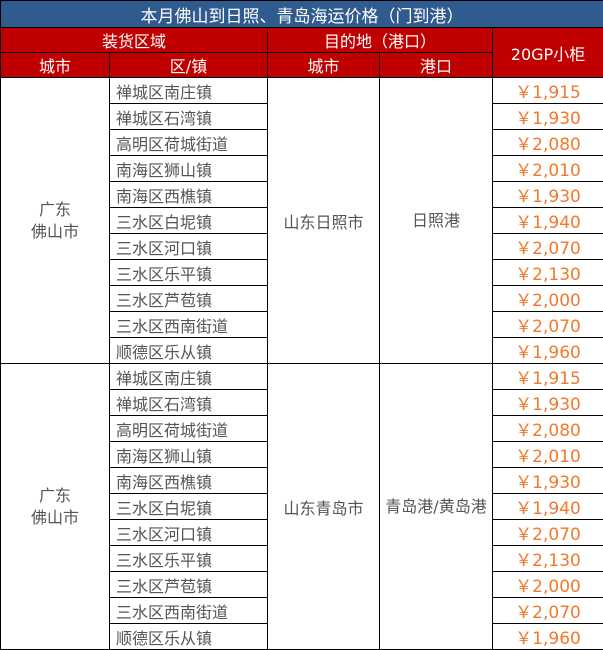 The height and width of the screenshot is (650, 603). I want to click on dest-city: 山东青岛市, so click(324, 507).